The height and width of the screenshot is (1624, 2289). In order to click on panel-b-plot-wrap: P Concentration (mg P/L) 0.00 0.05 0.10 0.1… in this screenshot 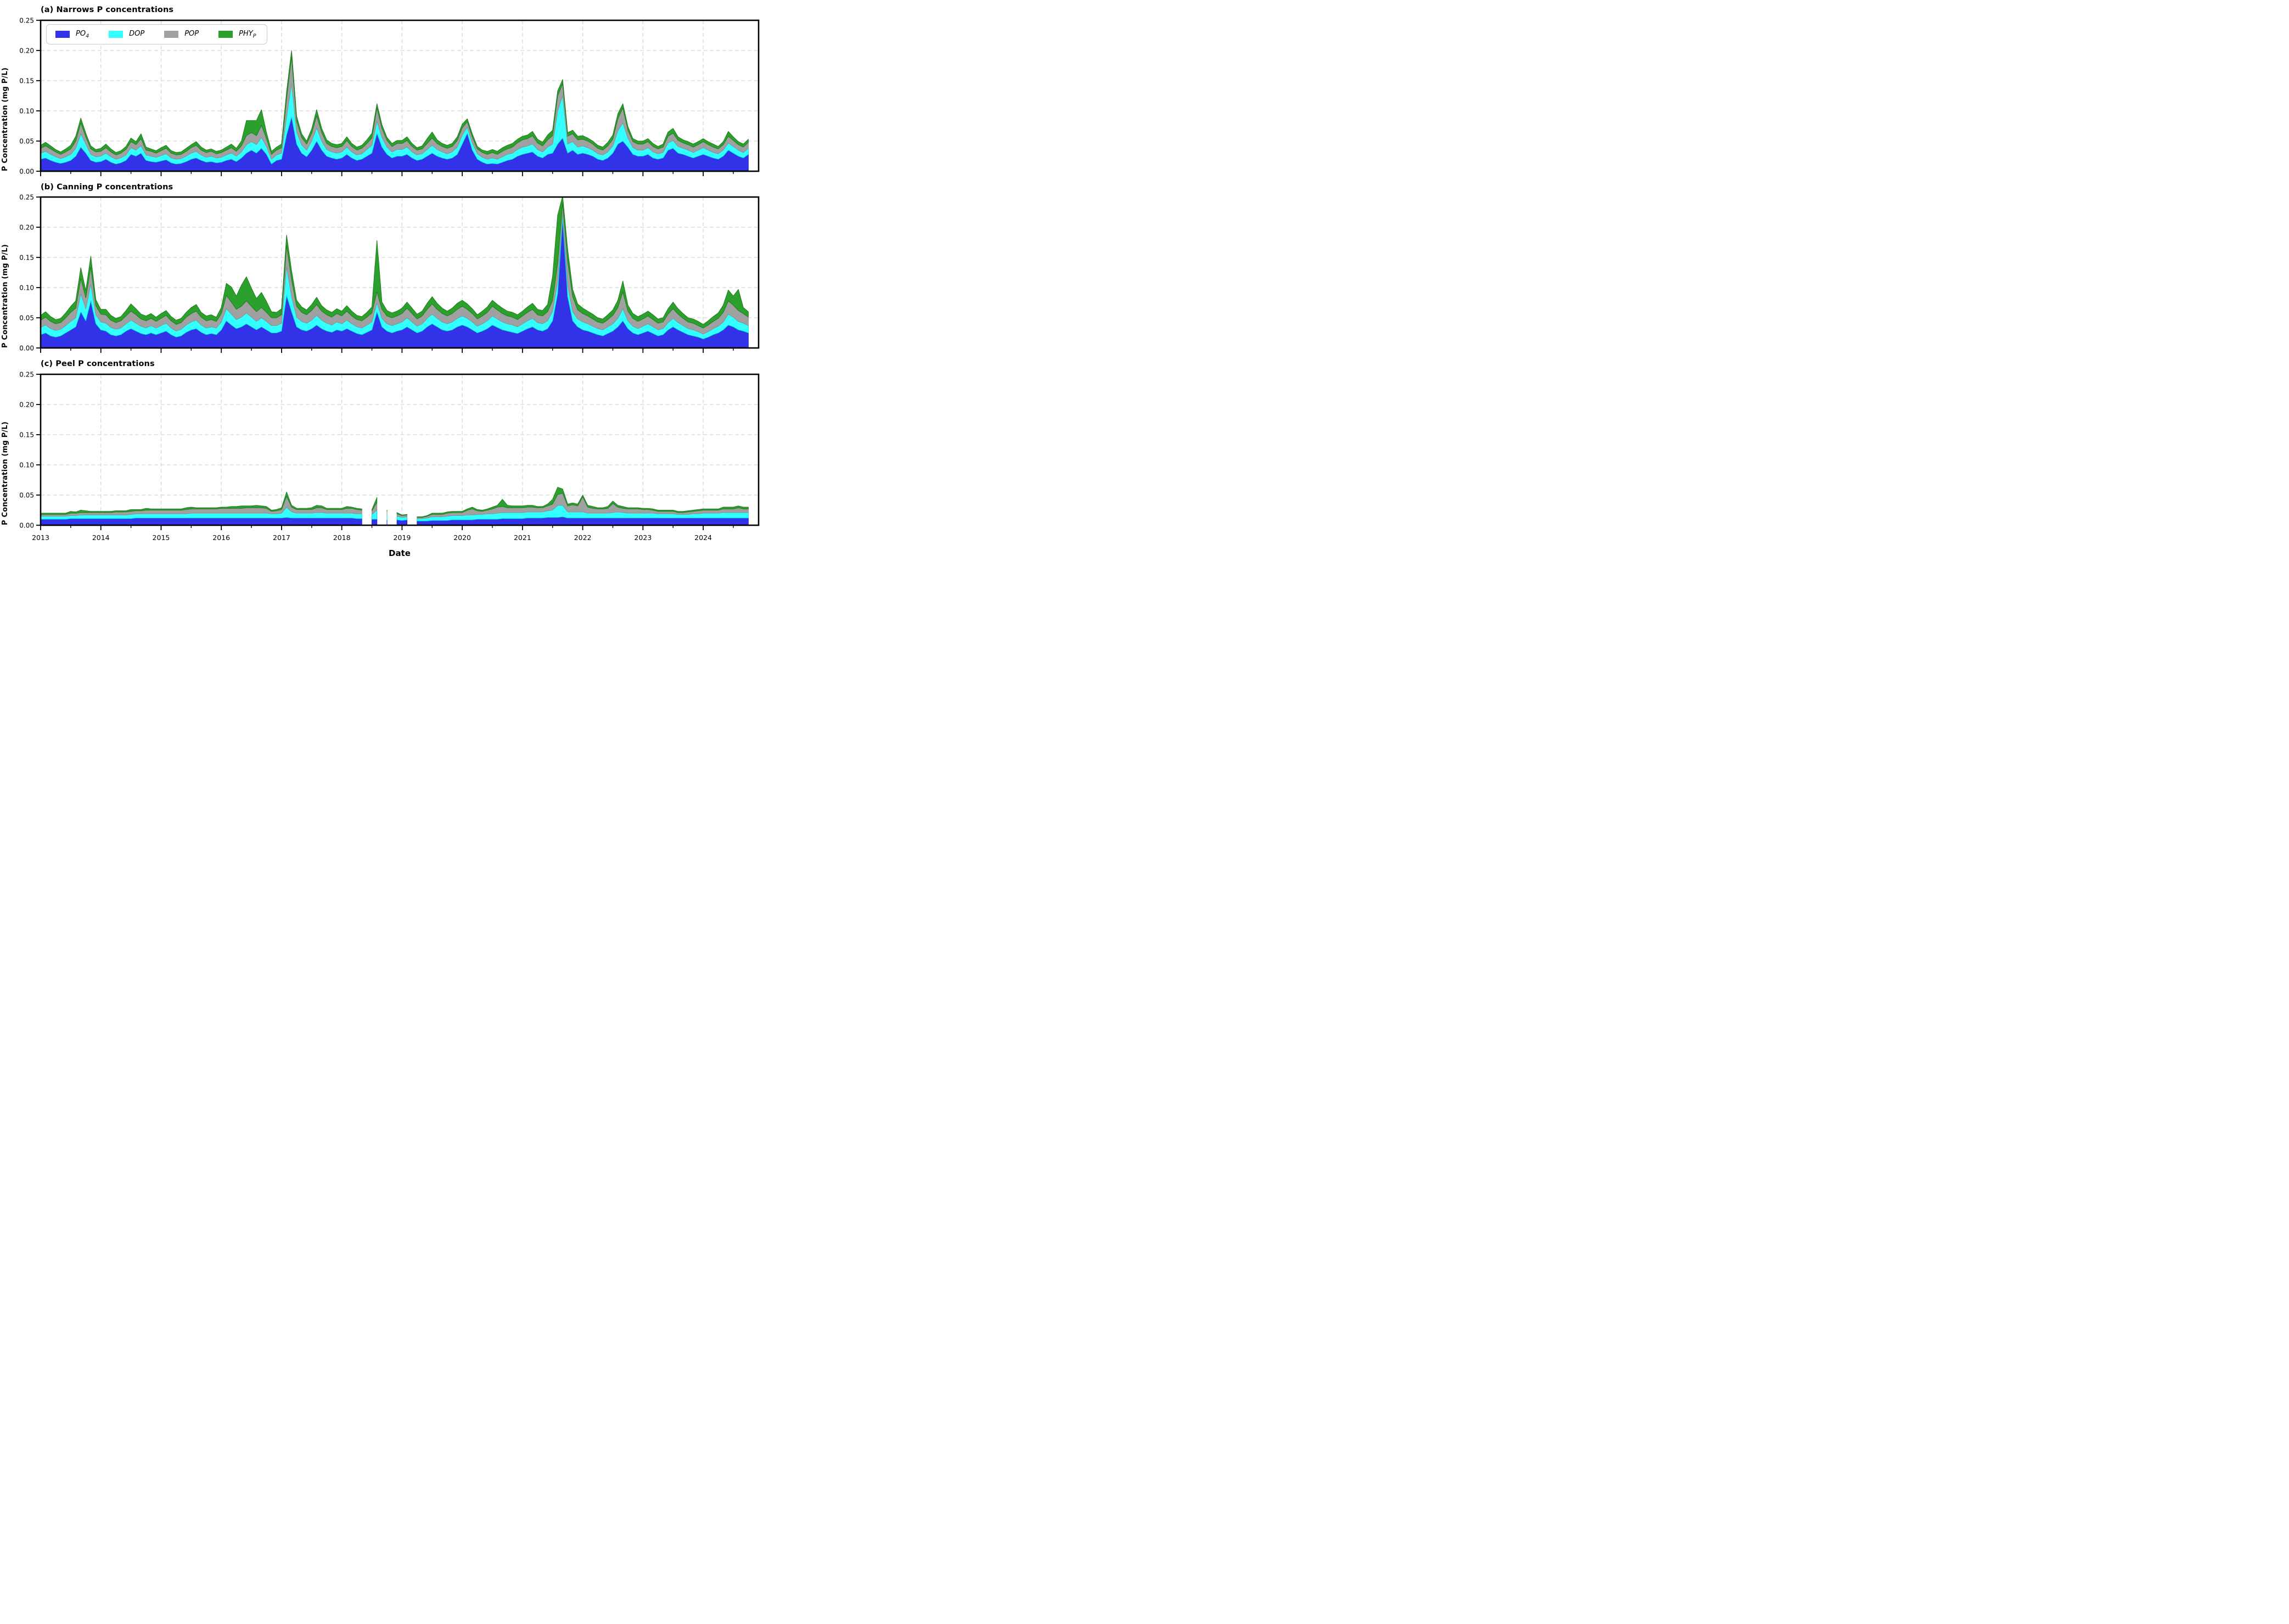, I will do `click(381, 275)`.